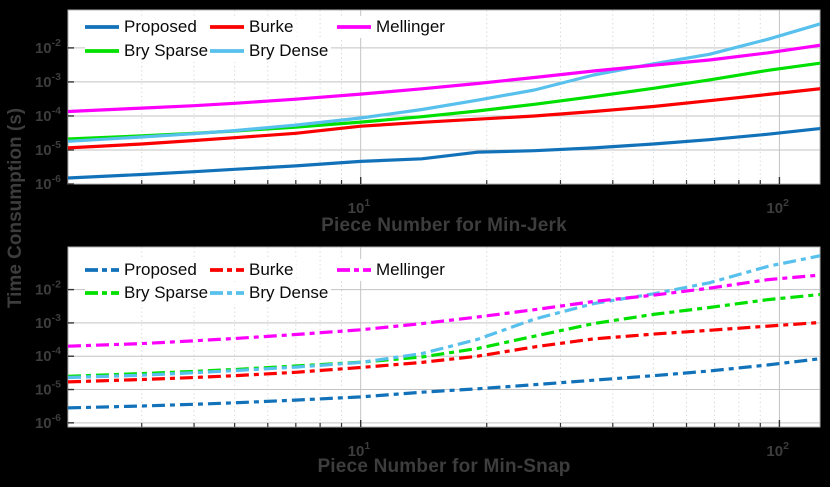 This screenshot has height=487, width=830. I want to click on y-axis-label: Time Consumption (s), so click(15, 208).